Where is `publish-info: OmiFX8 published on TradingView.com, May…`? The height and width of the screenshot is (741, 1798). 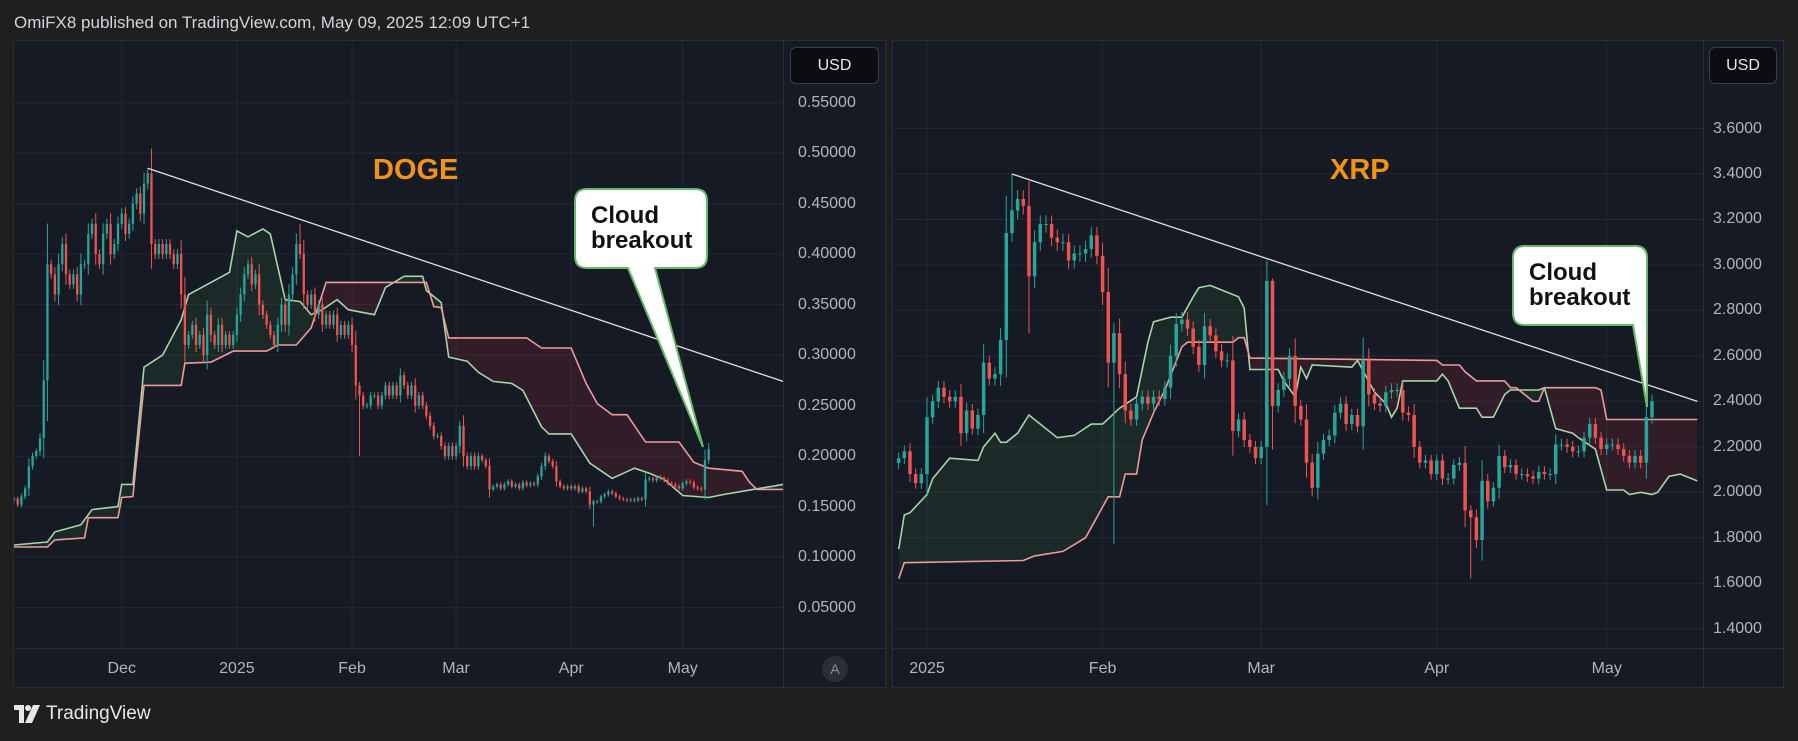
publish-info: OmiFX8 published on TradingView.com, May… is located at coordinates (272, 22).